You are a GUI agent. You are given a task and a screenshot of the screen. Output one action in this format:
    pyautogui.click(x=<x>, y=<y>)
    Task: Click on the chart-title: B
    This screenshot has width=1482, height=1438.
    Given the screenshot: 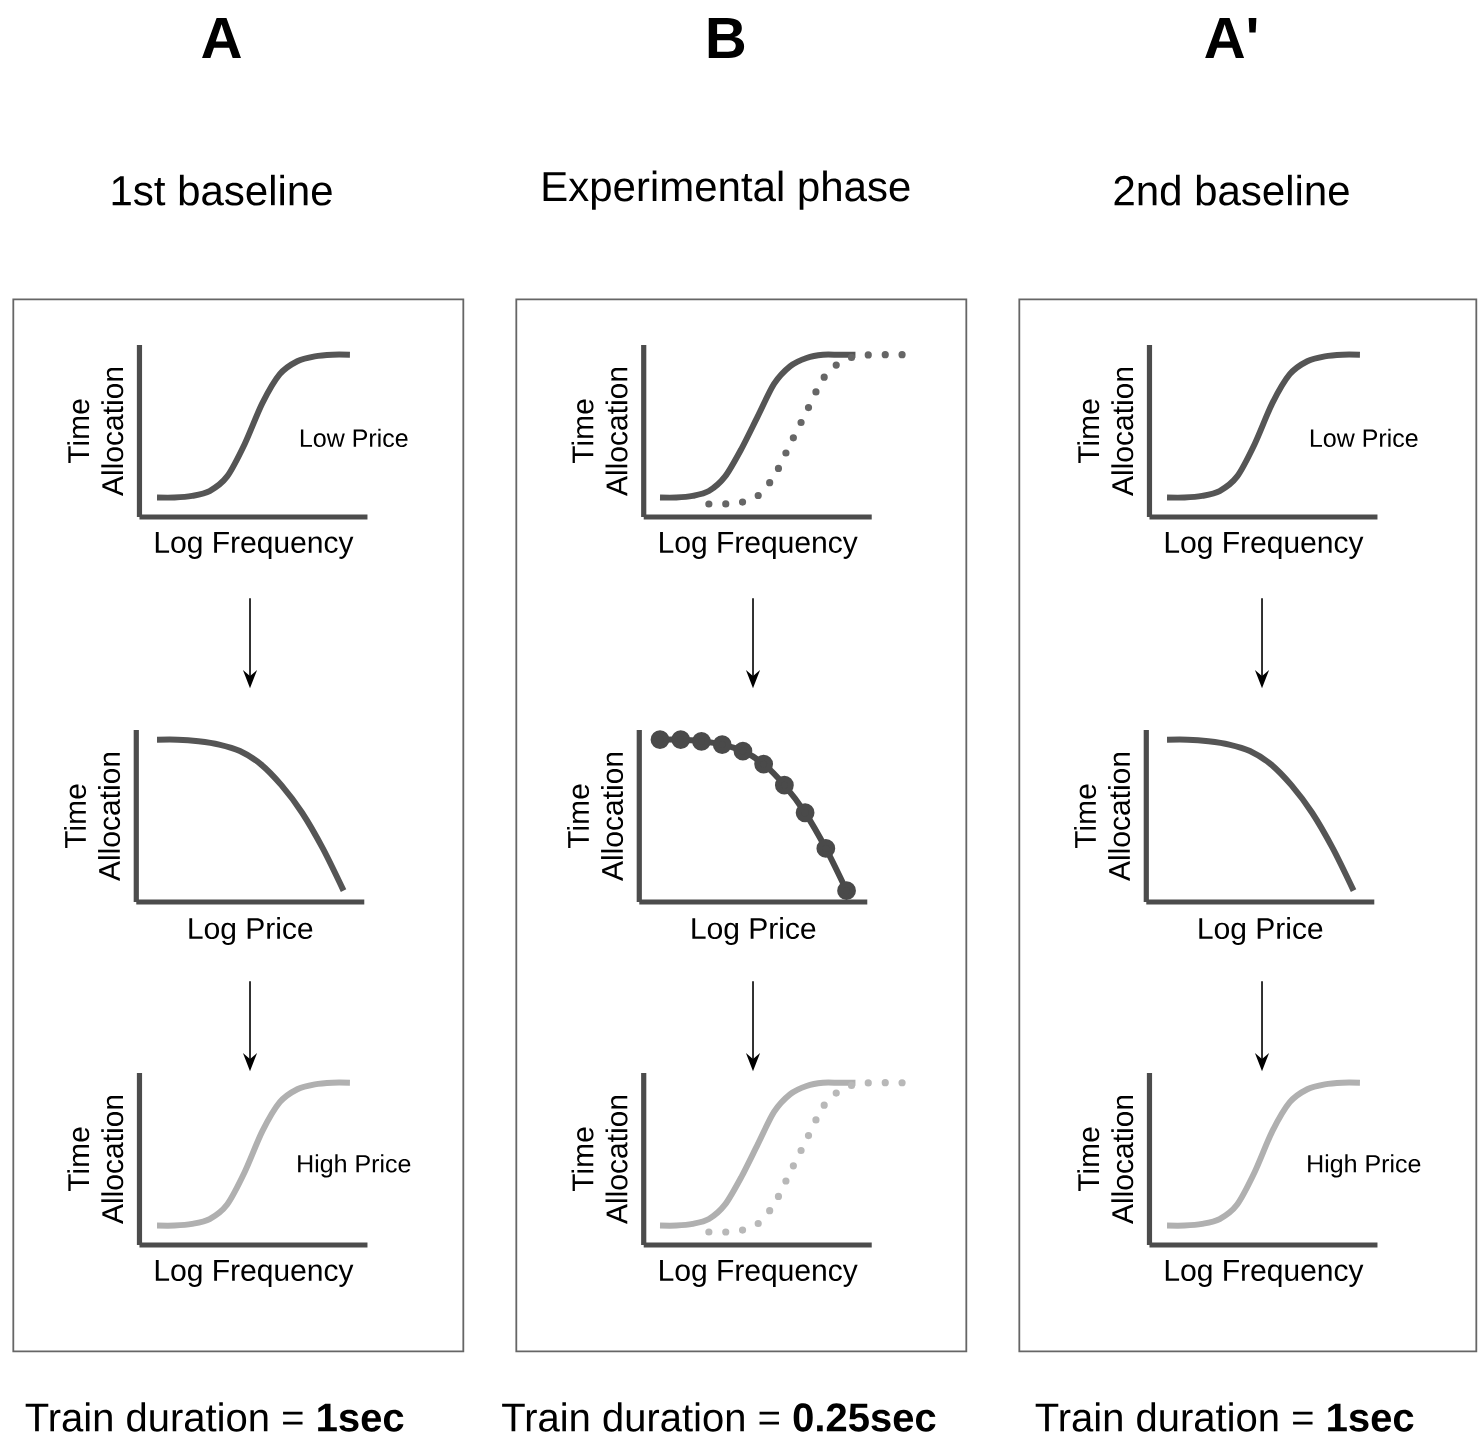 What is the action you would take?
    pyautogui.click(x=726, y=37)
    